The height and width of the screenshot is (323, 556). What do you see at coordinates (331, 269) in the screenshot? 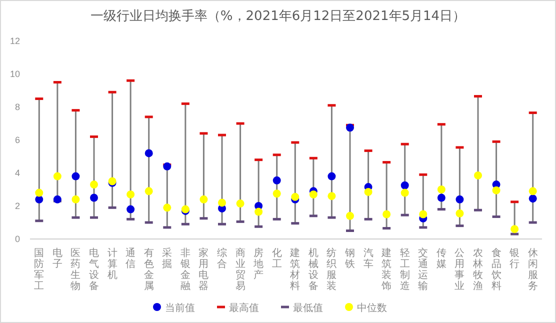
I see `x-tick-label: 纺织服装` at bounding box center [331, 269].